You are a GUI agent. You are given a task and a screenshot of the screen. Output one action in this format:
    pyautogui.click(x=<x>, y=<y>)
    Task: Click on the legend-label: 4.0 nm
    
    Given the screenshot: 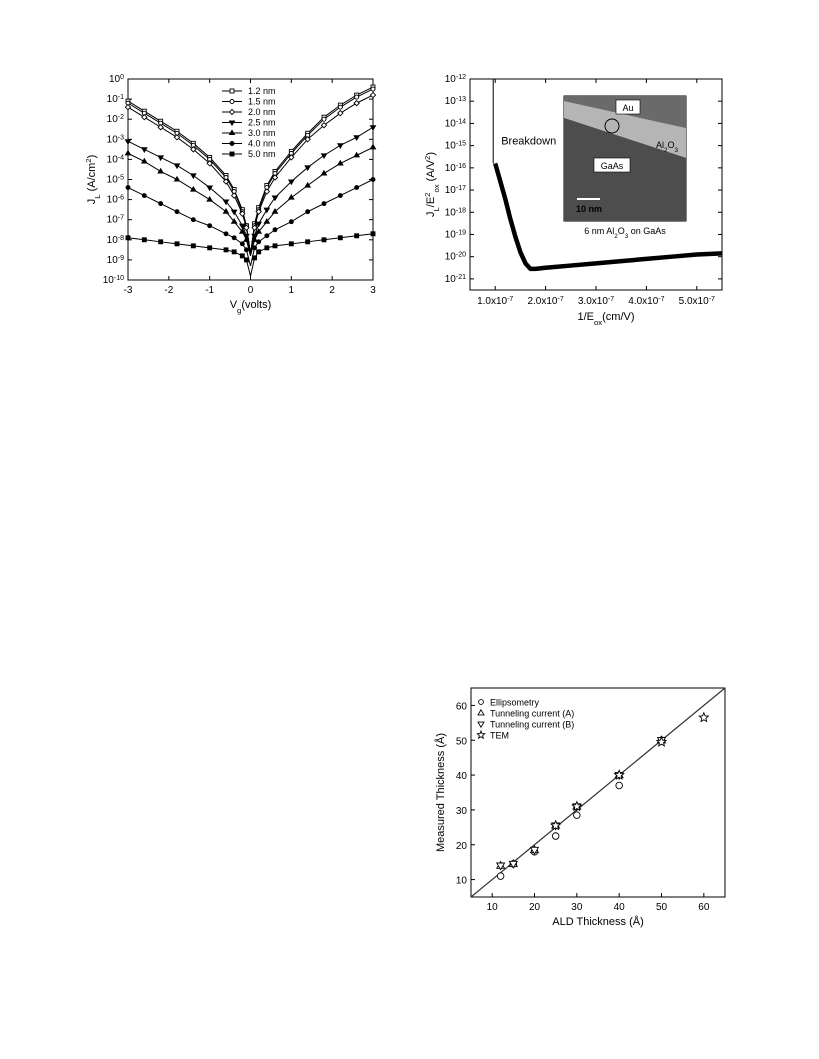 What is the action you would take?
    pyautogui.click(x=262, y=144)
    